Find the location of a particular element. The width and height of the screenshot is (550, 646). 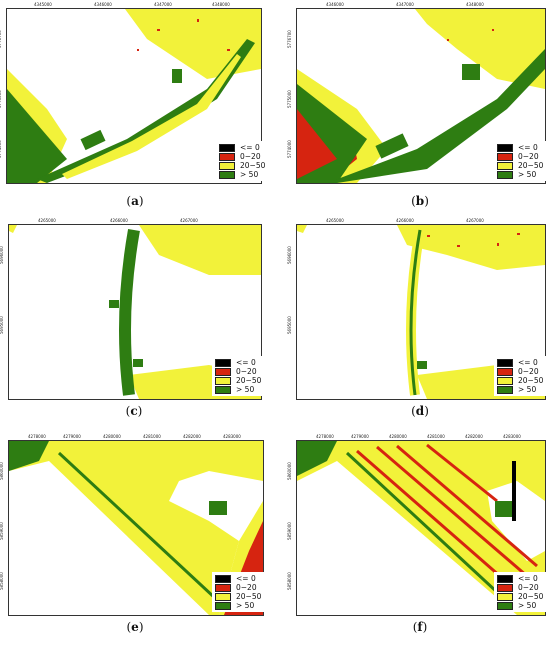

map-b is located at coordinates (421, 96).